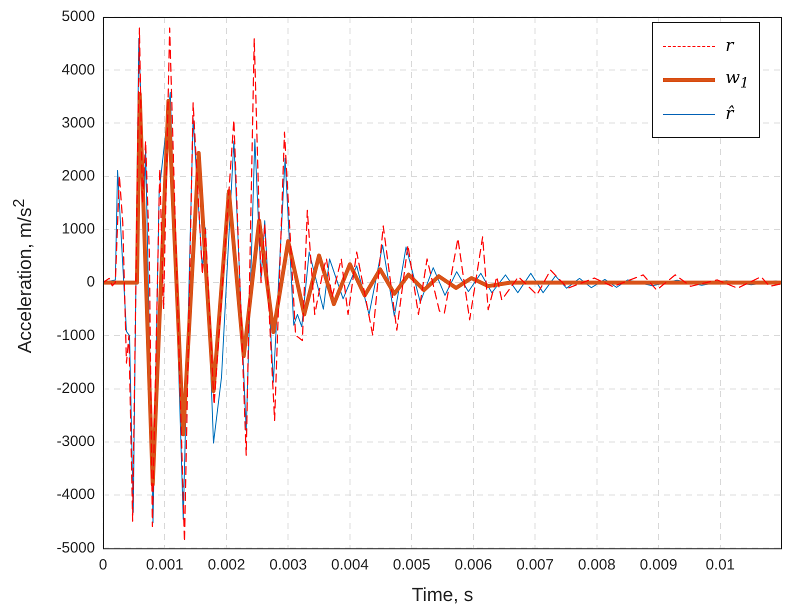 This screenshot has width=786, height=615. What do you see at coordinates (78, 176) in the screenshot?
I see `y-tick-label: 2000` at bounding box center [78, 176].